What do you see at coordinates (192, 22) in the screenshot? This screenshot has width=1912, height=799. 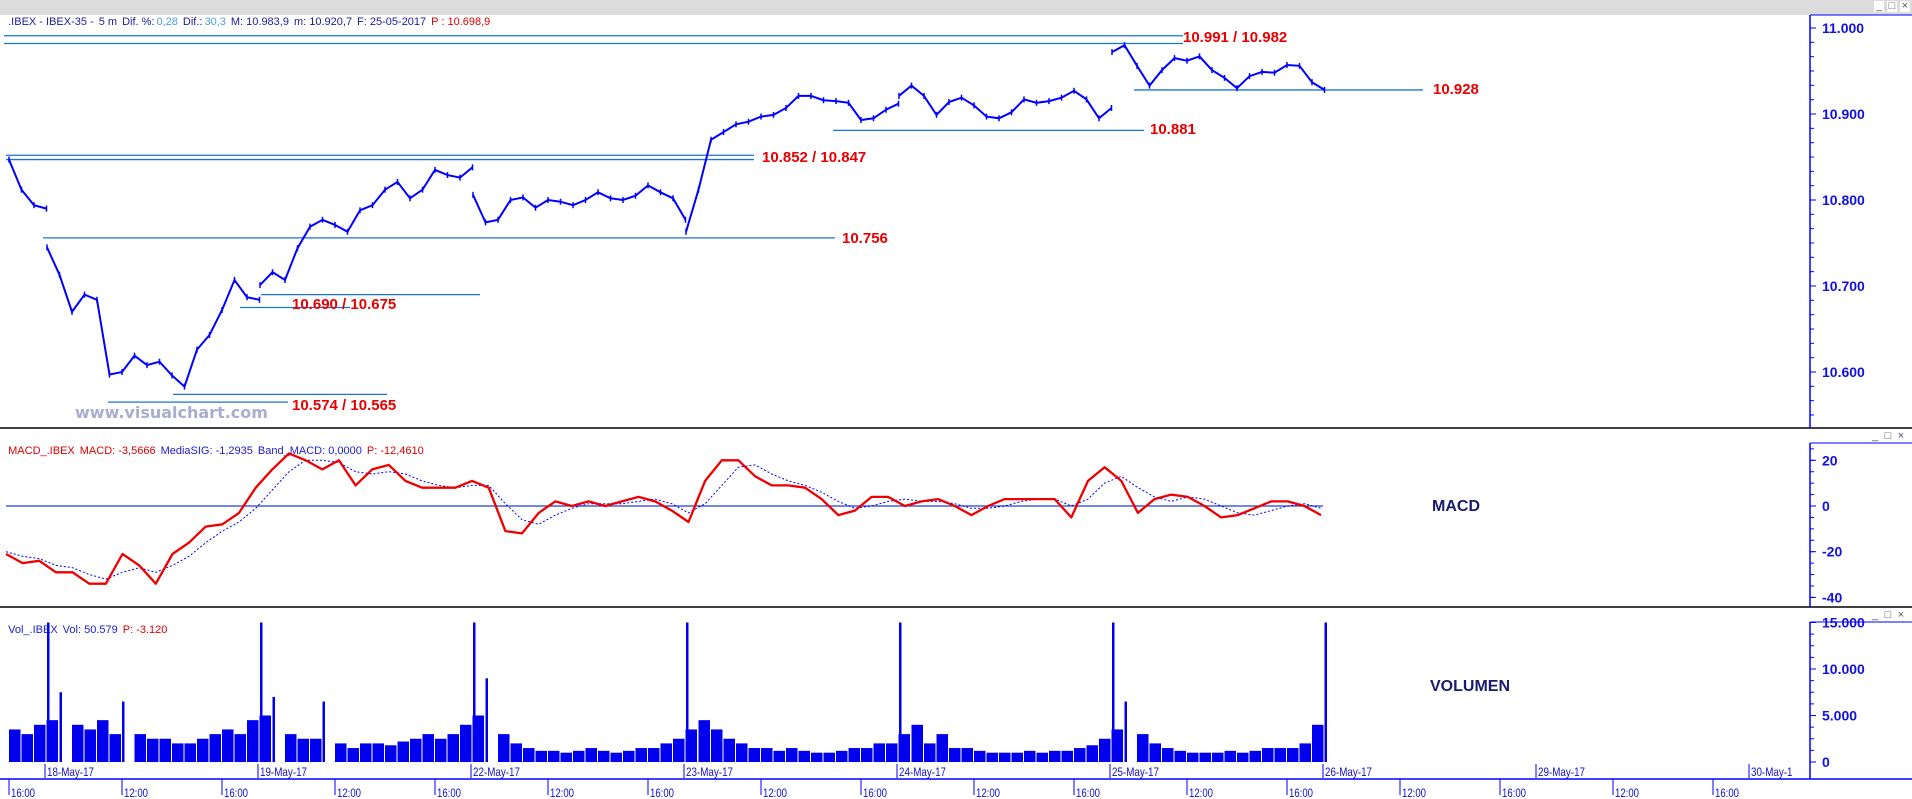 I see `dif-label: Dif.:` at bounding box center [192, 22].